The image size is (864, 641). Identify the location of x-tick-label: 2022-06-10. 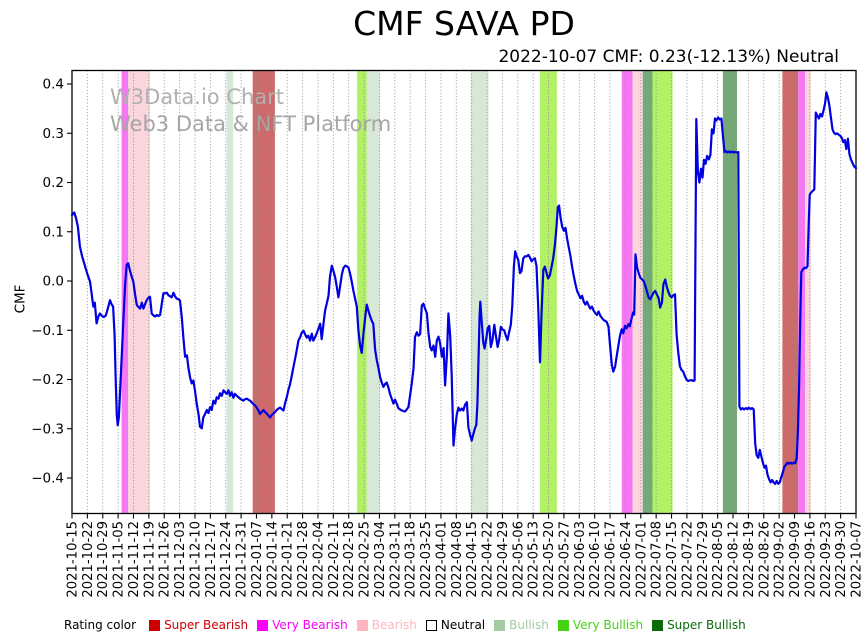
(595, 559).